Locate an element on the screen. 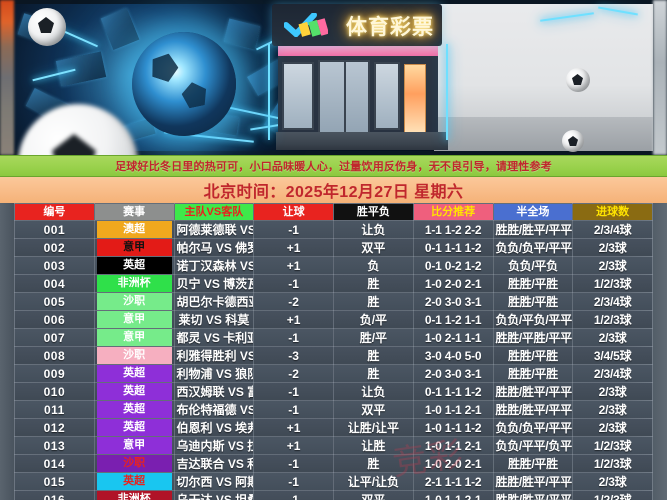 Image resolution: width=667 pixels, height=500 pixels. shop-window-right is located at coordinates (387, 96).